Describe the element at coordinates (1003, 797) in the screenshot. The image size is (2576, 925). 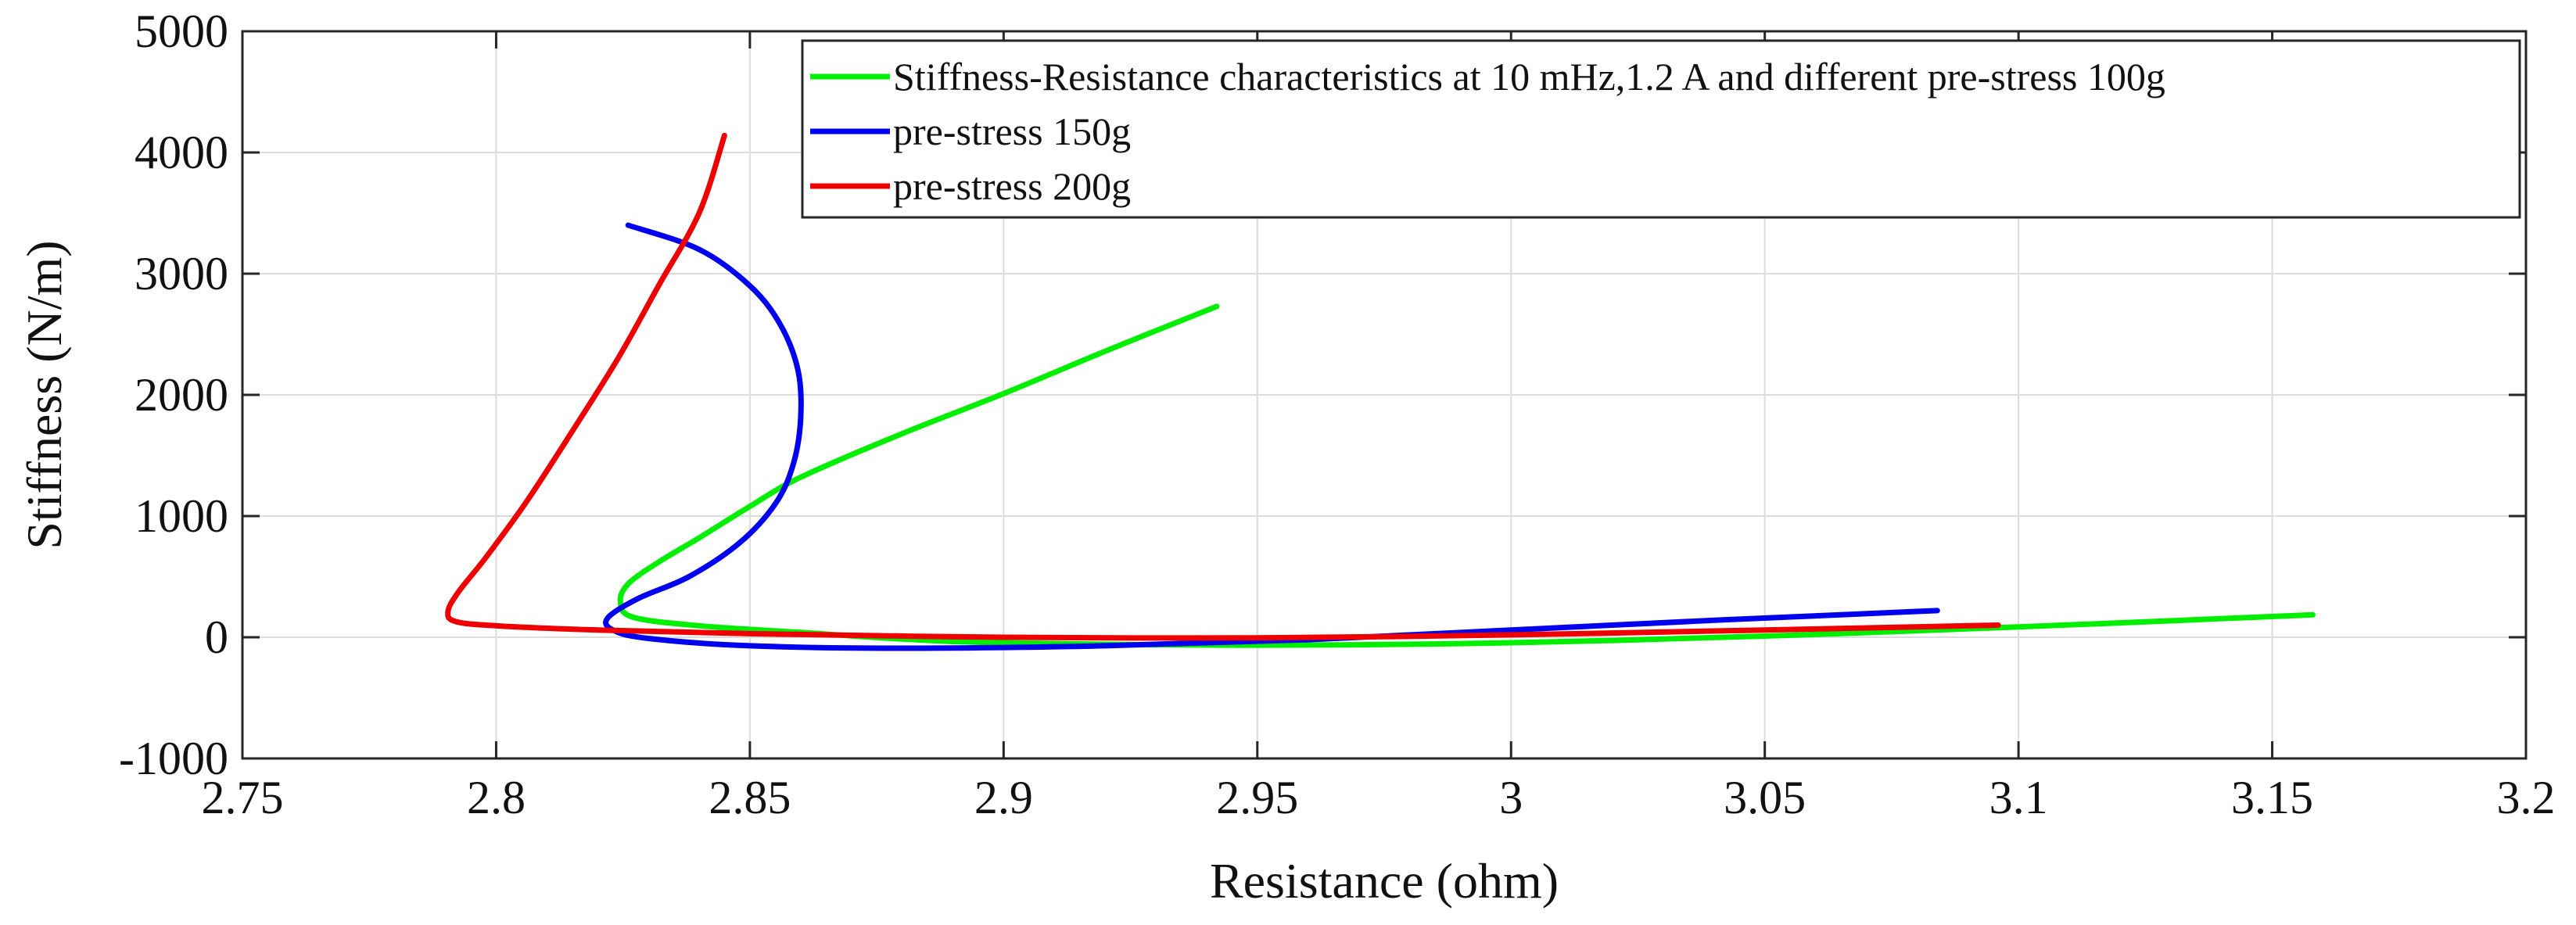
I see `x-tick-label: 2.9` at that location.